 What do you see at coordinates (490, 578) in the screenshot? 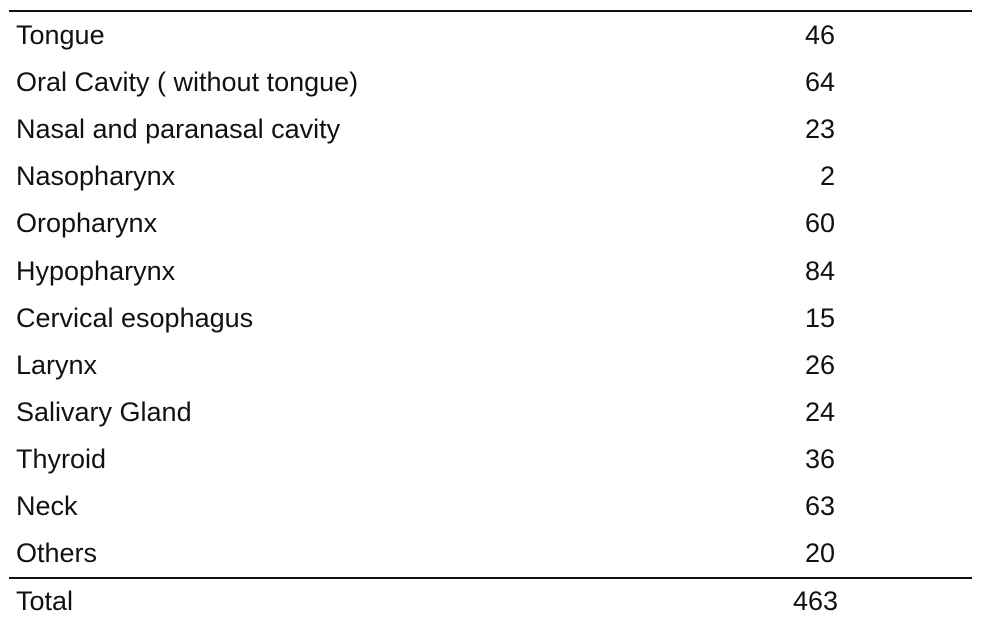
I see `total-rule` at bounding box center [490, 578].